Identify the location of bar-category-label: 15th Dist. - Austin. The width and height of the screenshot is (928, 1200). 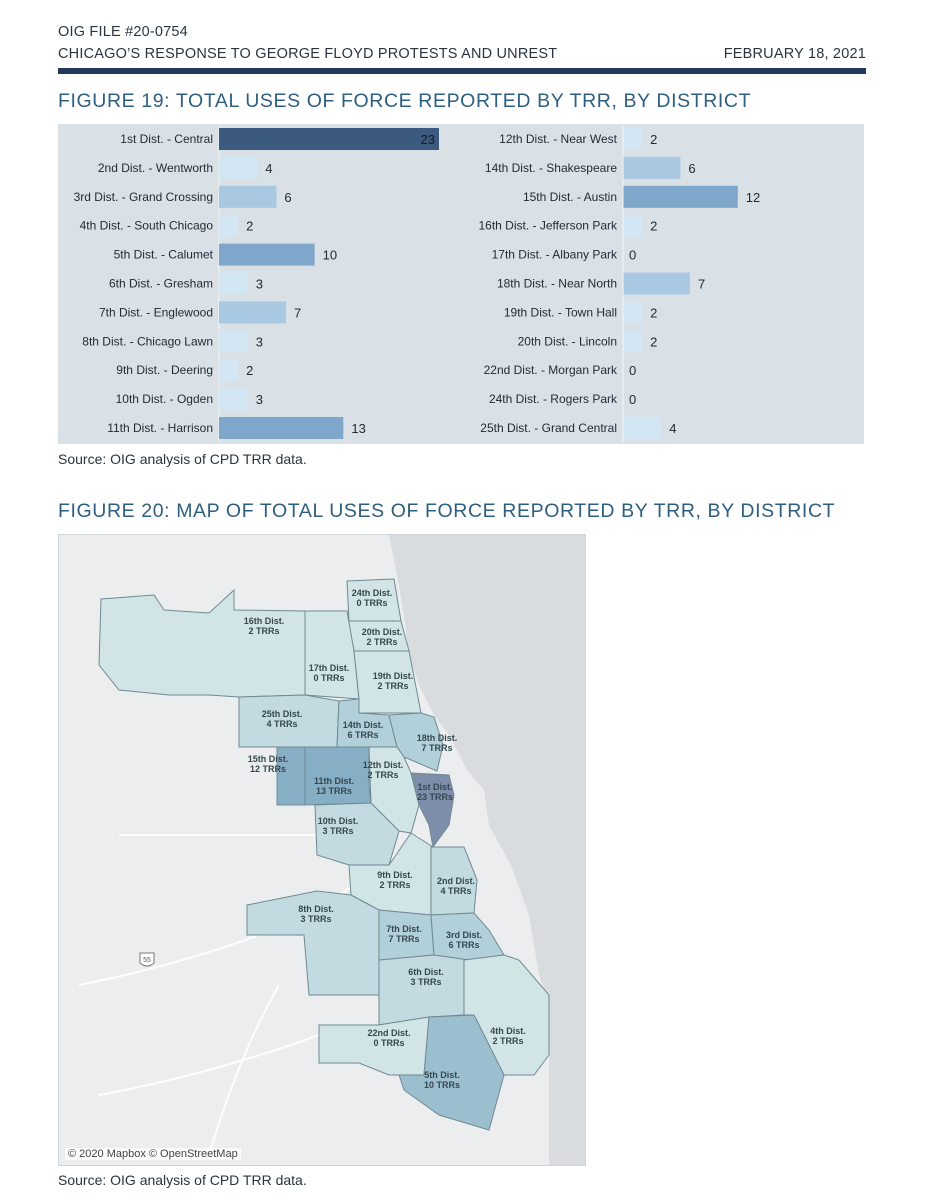
(570, 197).